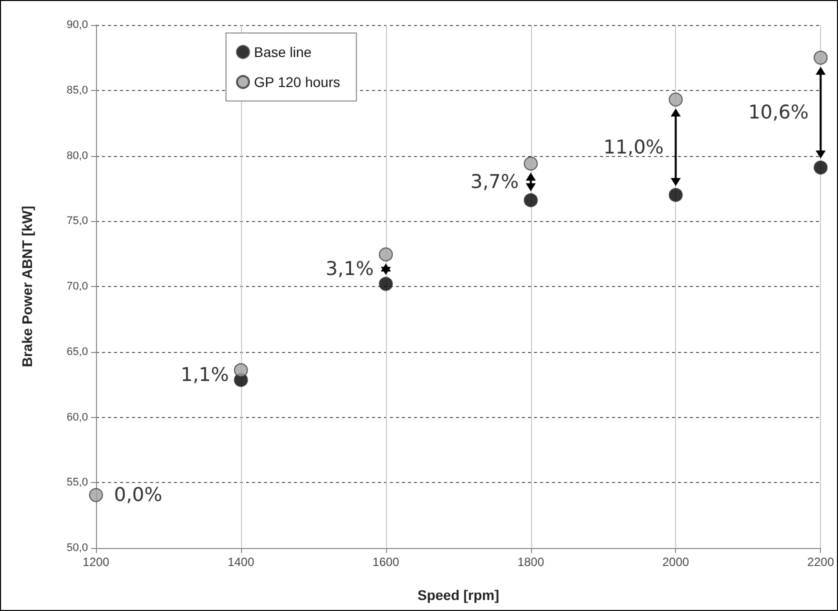 The image size is (838, 611). I want to click on y-tick-label: 65,0, so click(77, 352).